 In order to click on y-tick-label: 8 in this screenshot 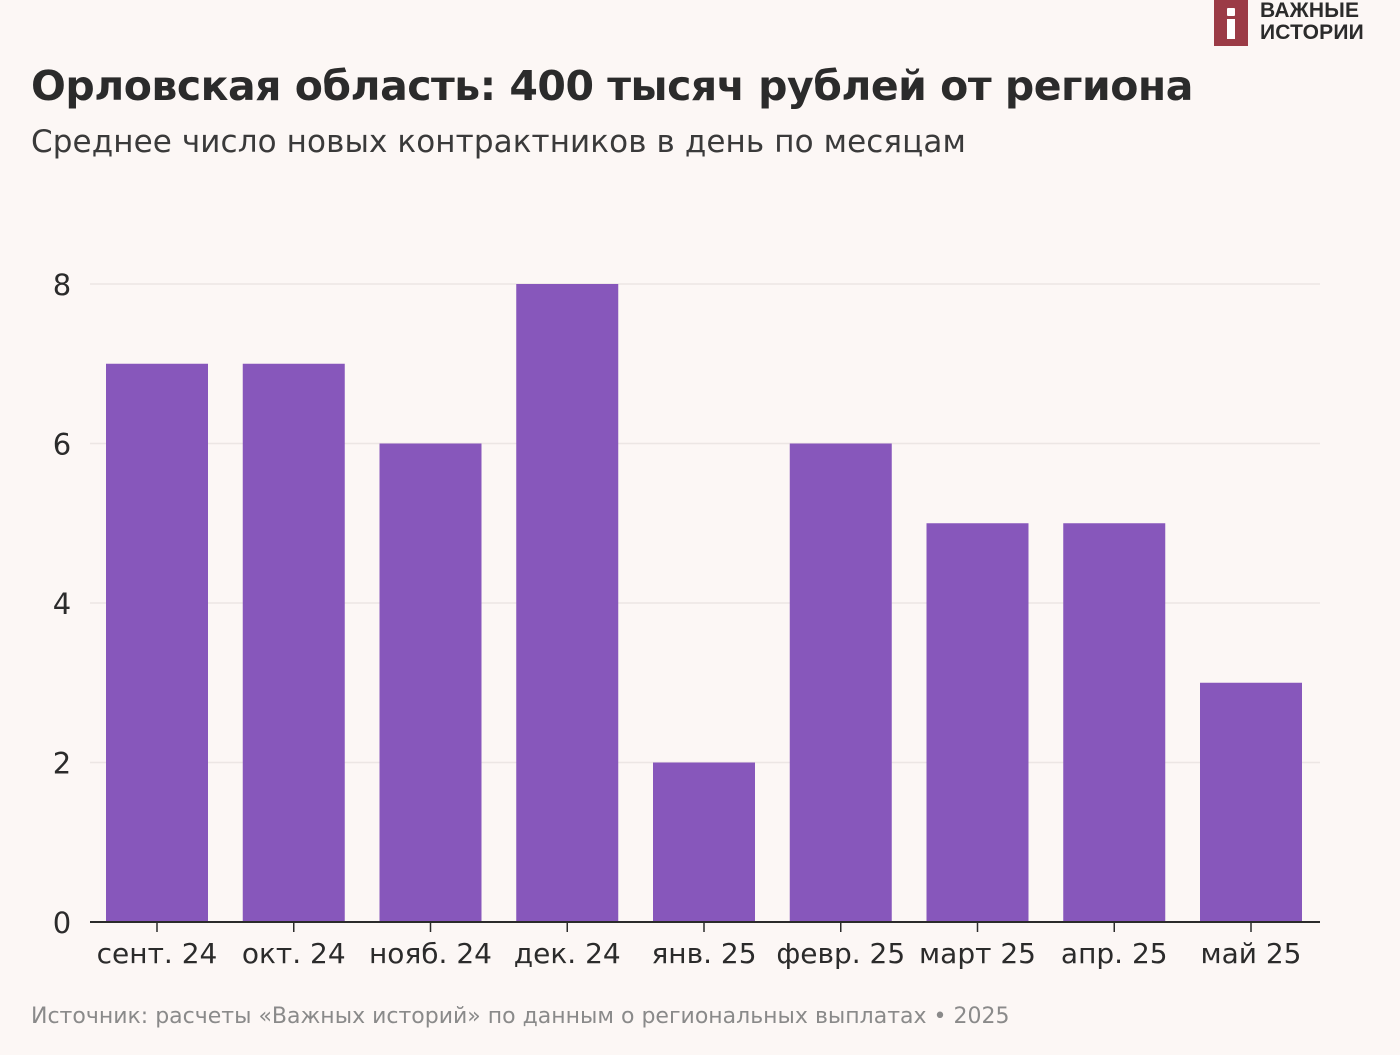, I will do `click(62, 285)`.